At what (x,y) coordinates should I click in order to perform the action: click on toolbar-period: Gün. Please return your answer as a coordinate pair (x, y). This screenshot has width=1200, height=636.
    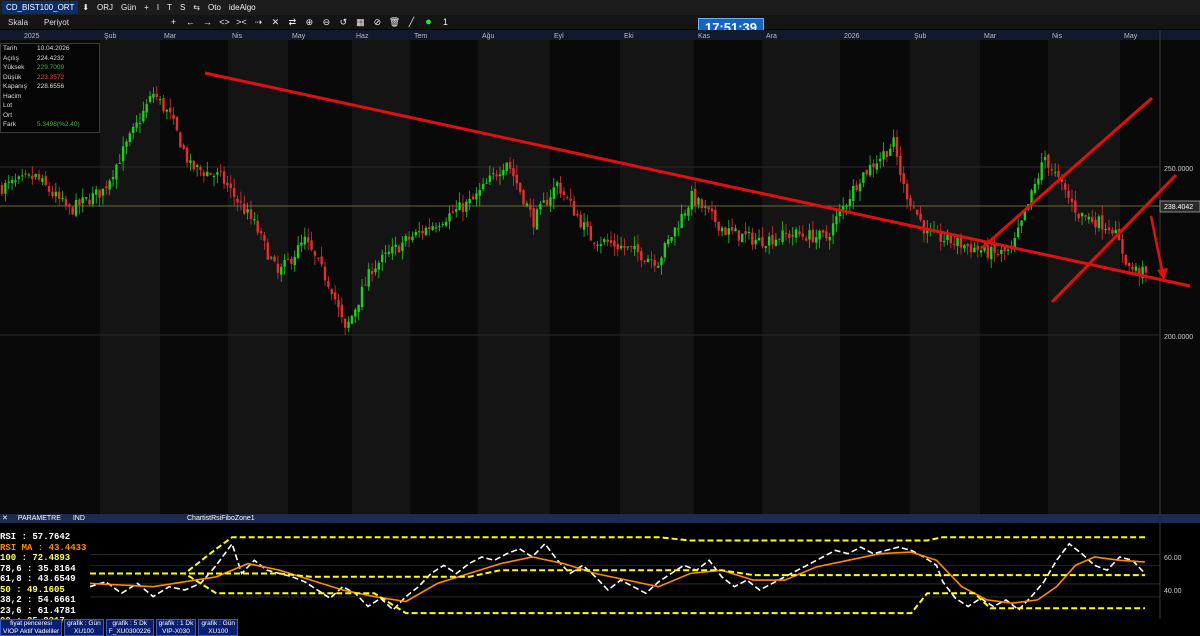
    Looking at the image, I should click on (129, 7).